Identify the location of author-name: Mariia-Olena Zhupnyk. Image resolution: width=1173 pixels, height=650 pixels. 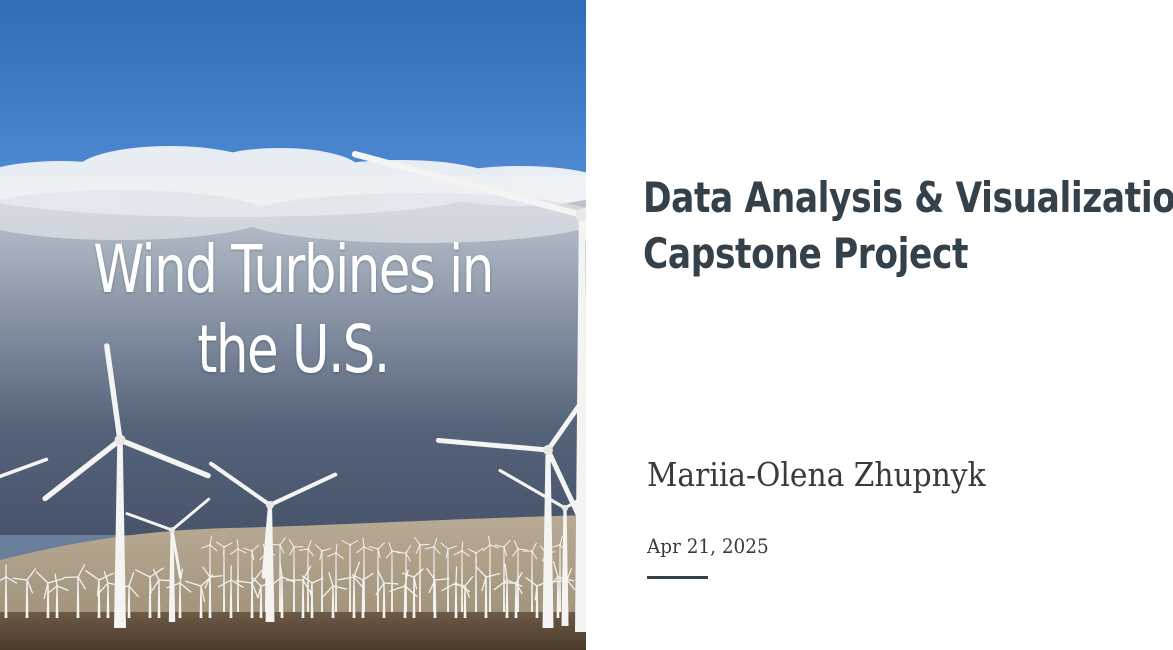
(816, 474).